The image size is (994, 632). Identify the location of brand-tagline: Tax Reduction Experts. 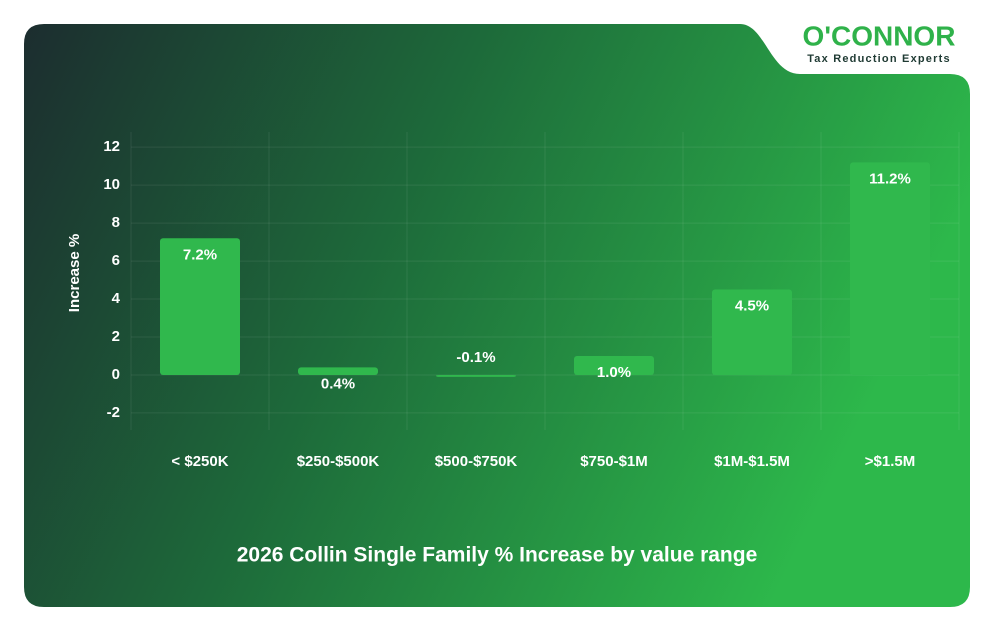
(879, 59).